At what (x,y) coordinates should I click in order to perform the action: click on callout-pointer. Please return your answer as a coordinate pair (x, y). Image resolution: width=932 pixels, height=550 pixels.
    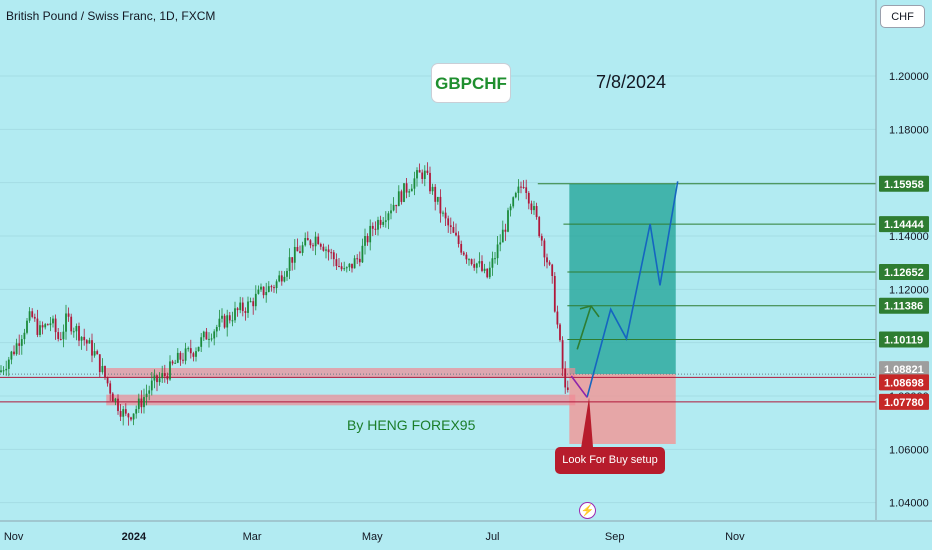
    Looking at the image, I should click on (587, 422).